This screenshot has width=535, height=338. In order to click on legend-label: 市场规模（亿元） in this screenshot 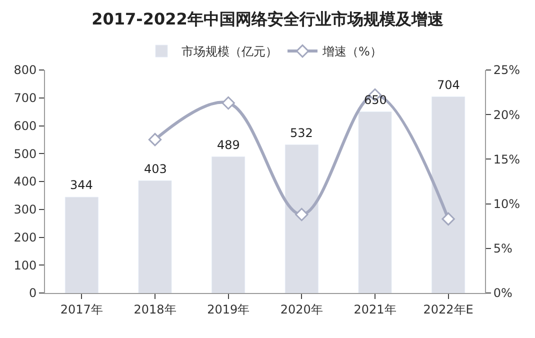, I will do `click(230, 51)`.